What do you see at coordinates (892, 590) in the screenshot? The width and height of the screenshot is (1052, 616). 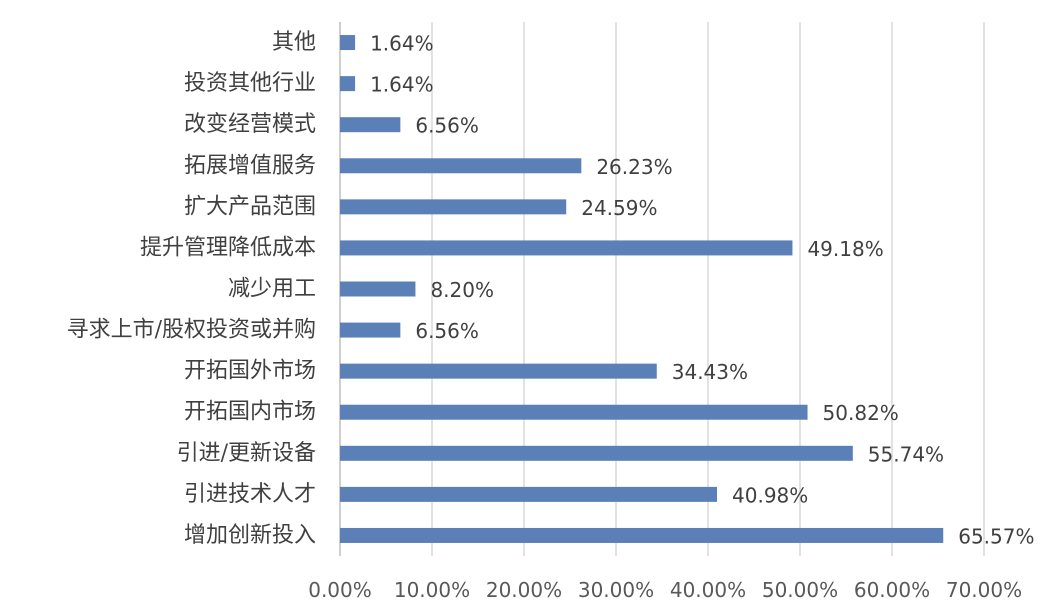 I see `x-tick-label: 60.00%` at bounding box center [892, 590].